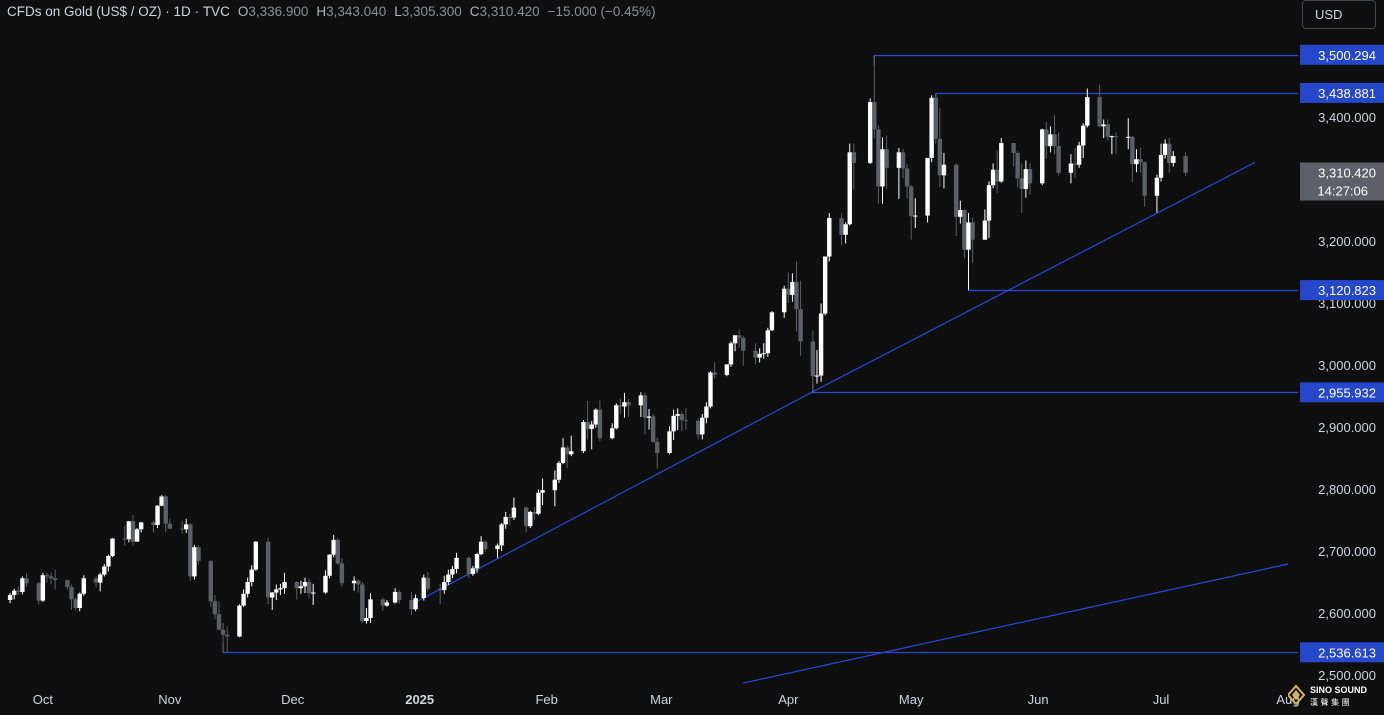 The height and width of the screenshot is (715, 1384). I want to click on level-label-text: 3,438.881, so click(1347, 93).